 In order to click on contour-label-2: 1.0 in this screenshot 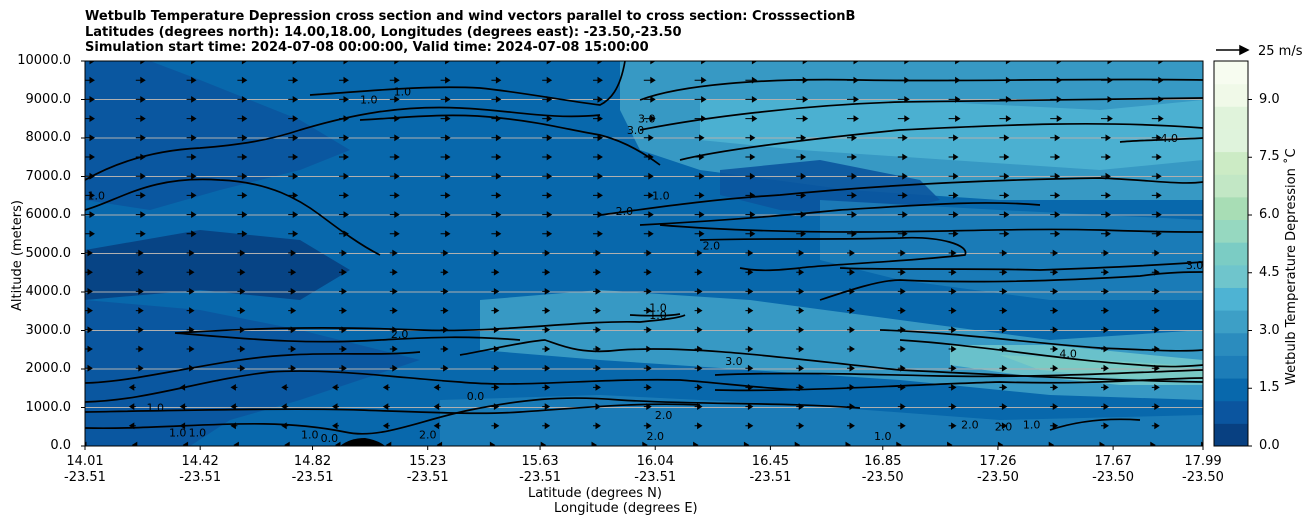, I will do `click(403, 92)`.